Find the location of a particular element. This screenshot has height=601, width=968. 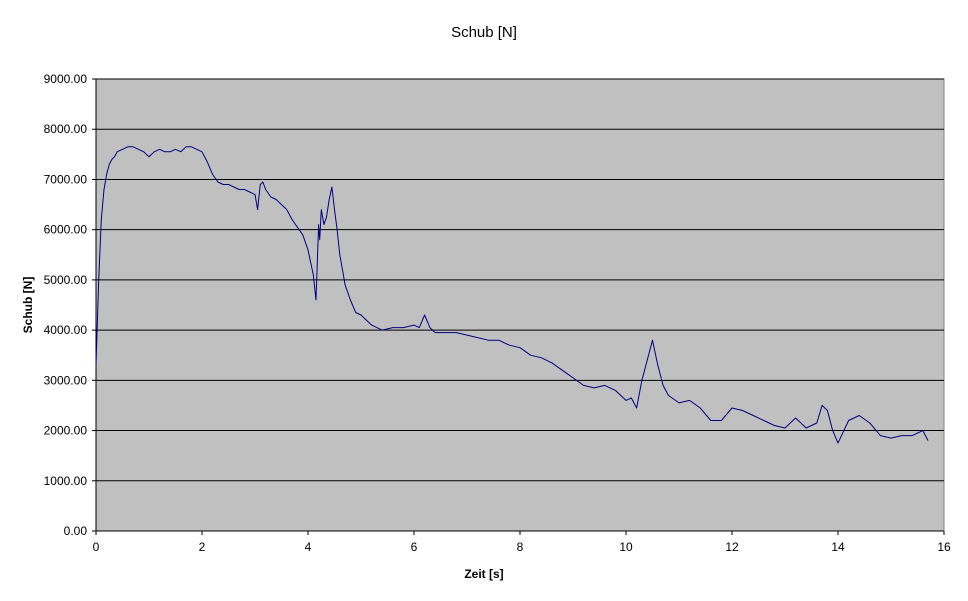

chart-title: Schub [N] is located at coordinates (484, 32).